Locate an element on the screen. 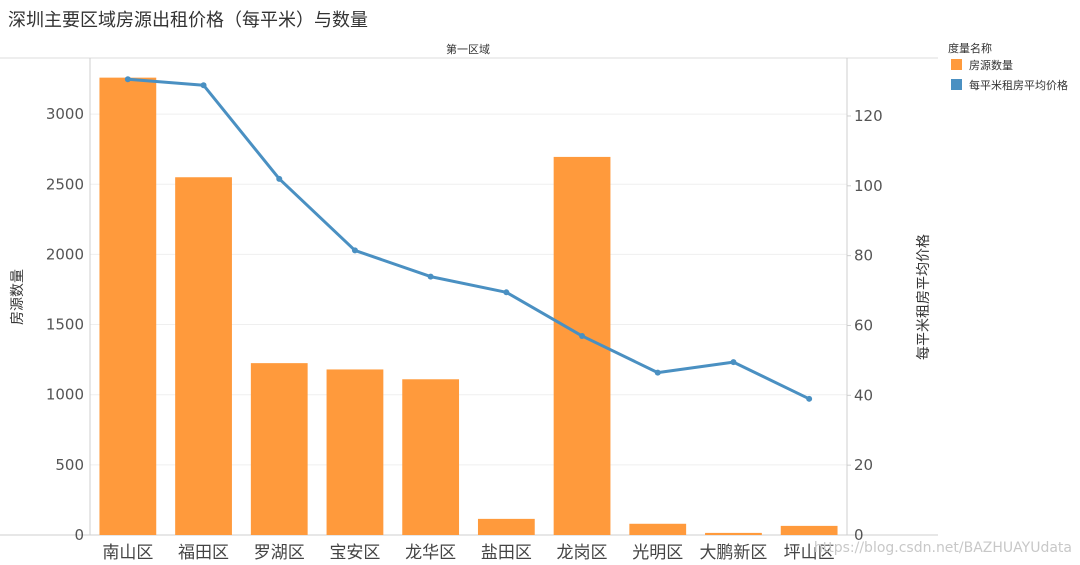  y-right-tick-label: 40 is located at coordinates (863, 395).